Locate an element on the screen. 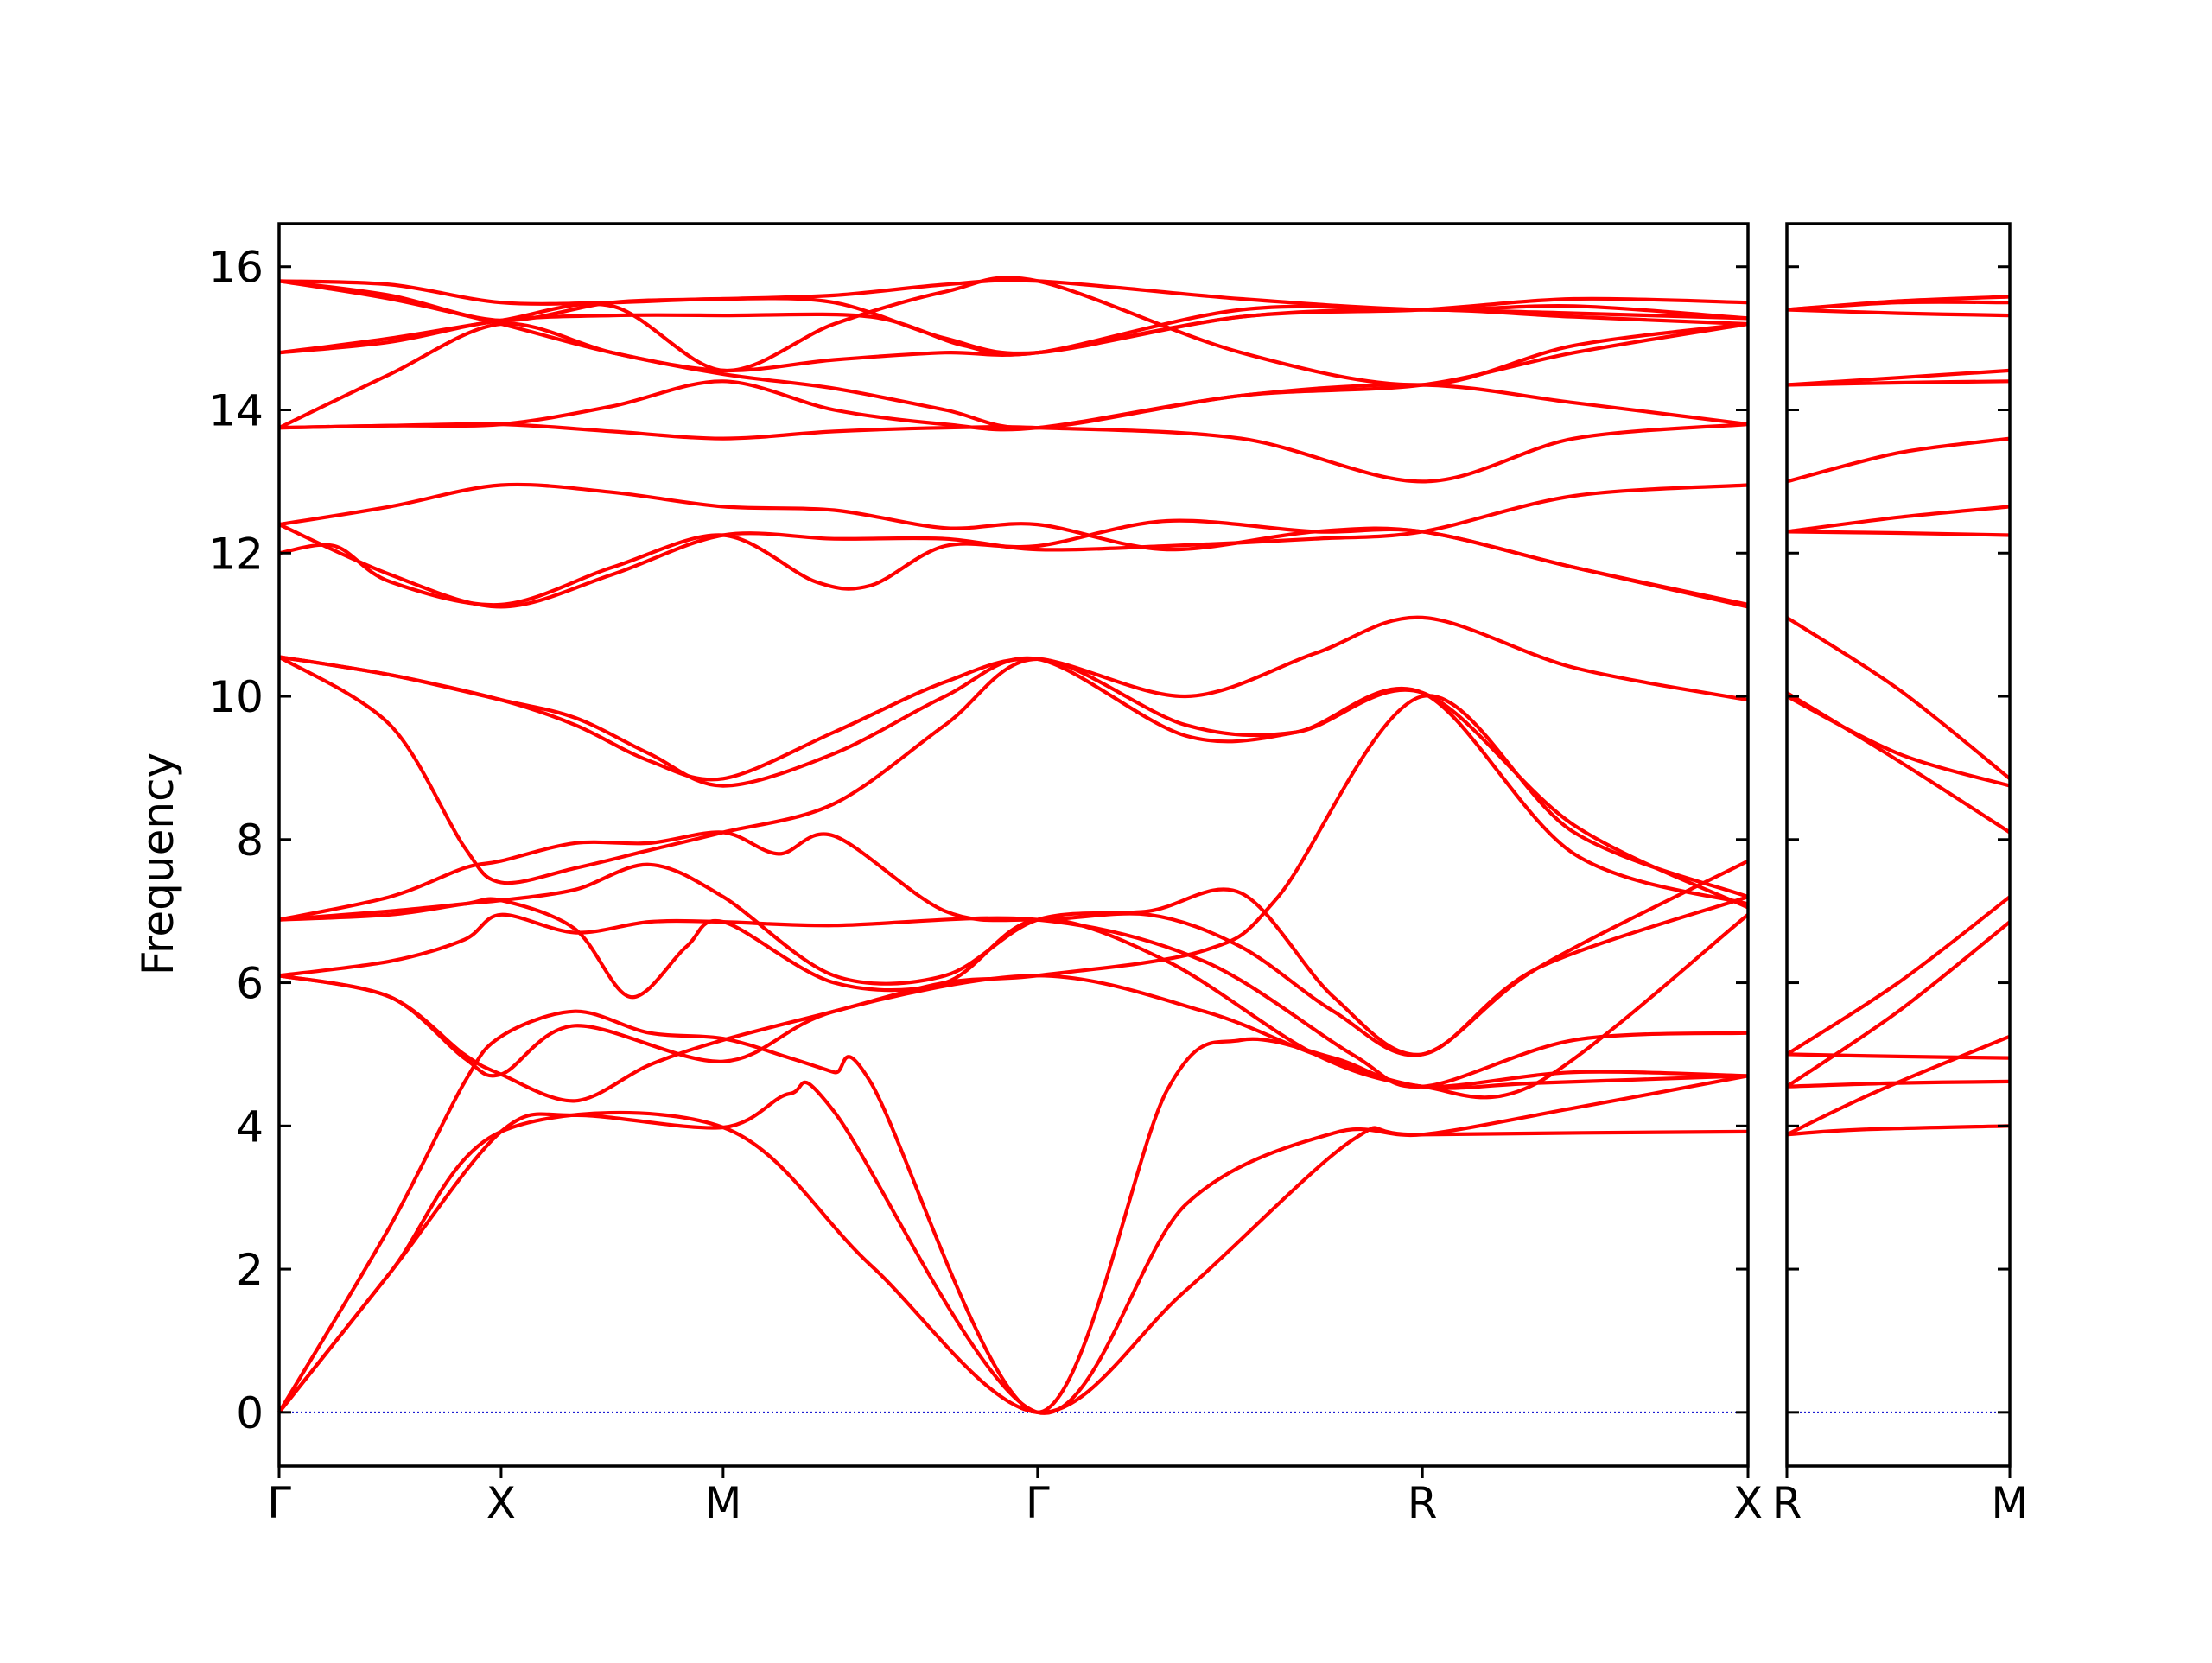  y-tick-label: 10 is located at coordinates (236, 697).